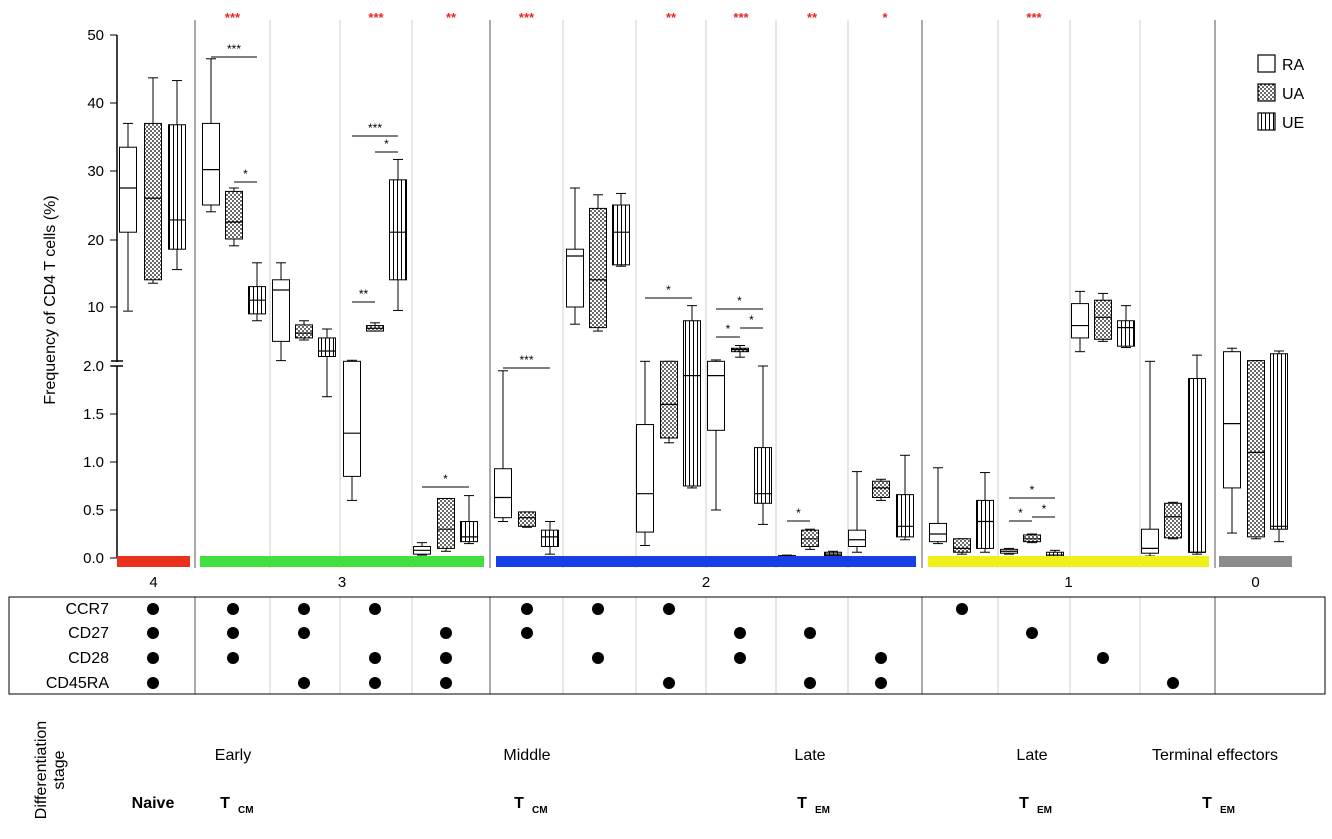 This screenshot has width=1332, height=839. Describe the element at coordinates (1293, 94) in the screenshot. I see `legend-label-ua: UA` at that location.